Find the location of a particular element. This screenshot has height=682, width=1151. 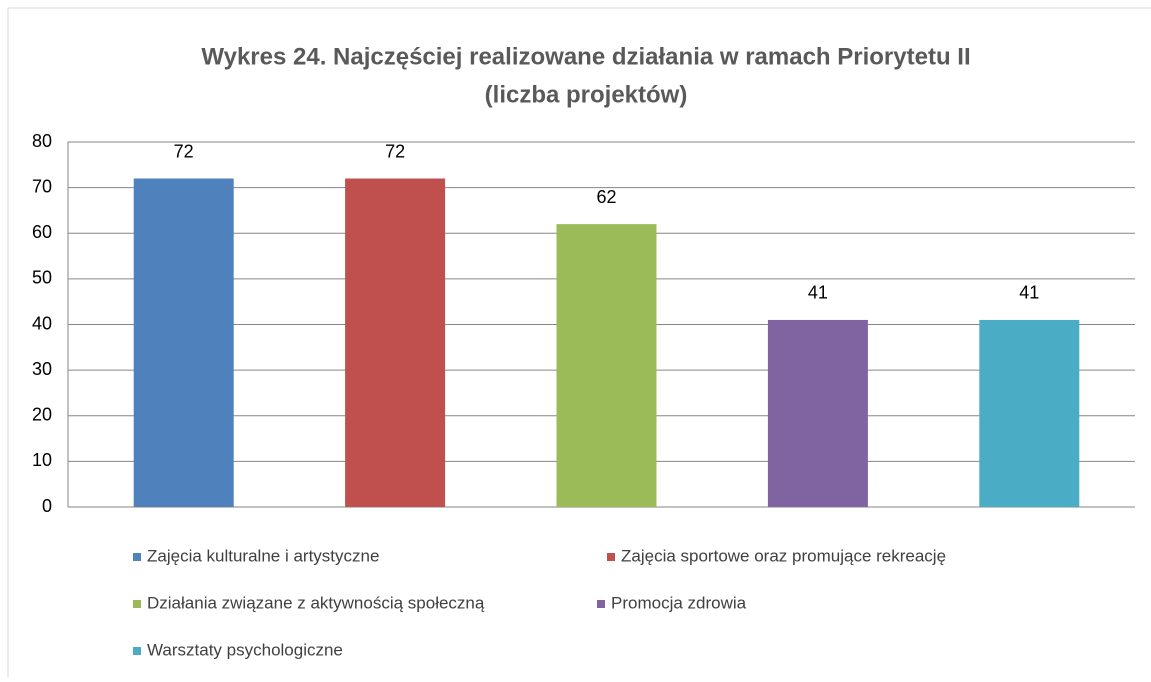

y-tick-label: 60 is located at coordinates (42, 232).